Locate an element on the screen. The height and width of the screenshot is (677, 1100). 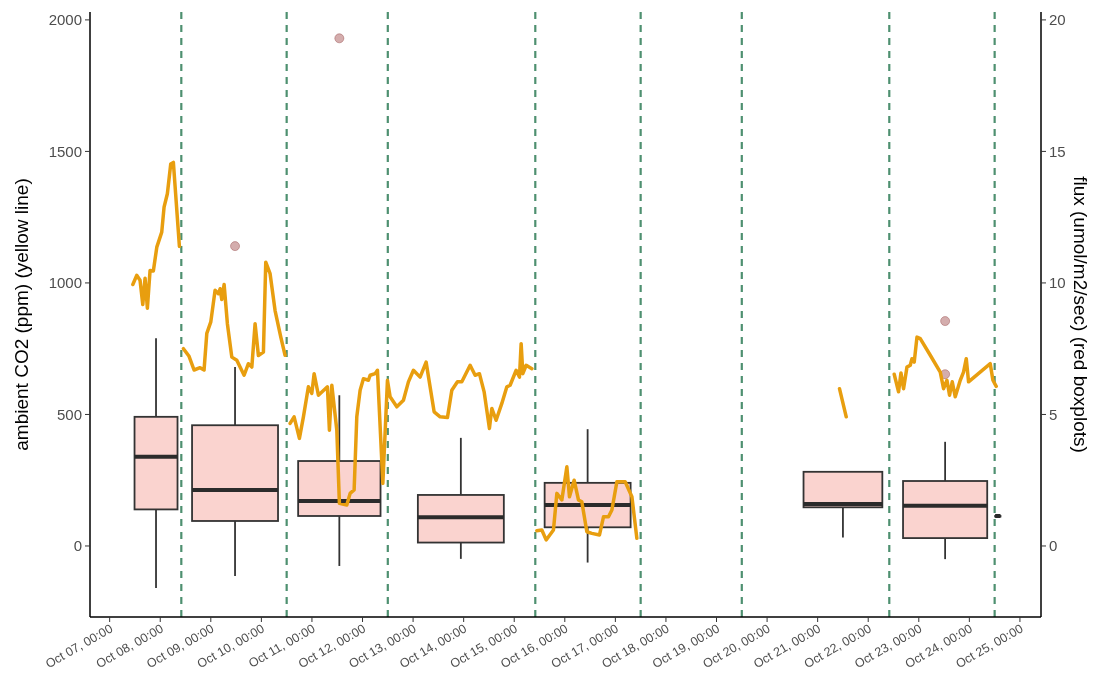
y2-tick-label: 0 is located at coordinates (1053, 546).